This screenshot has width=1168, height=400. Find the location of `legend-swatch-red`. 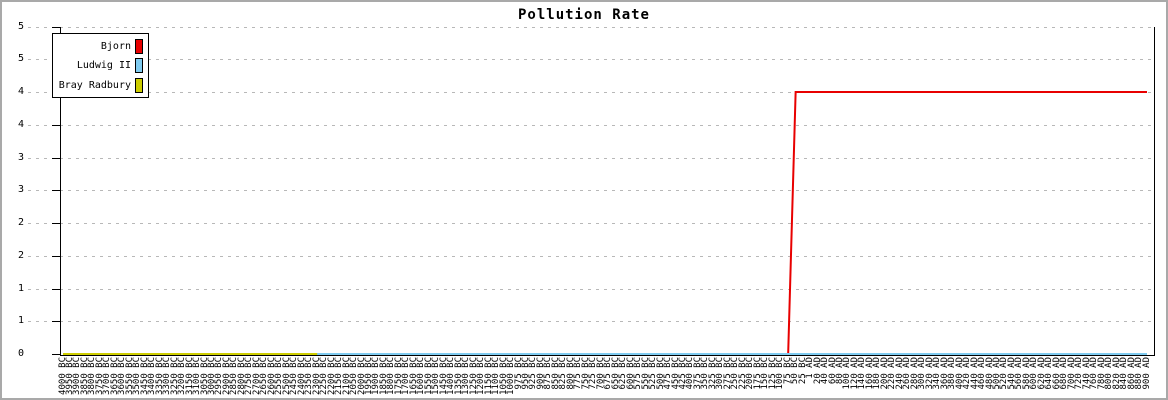

legend-swatch-red is located at coordinates (139, 46).